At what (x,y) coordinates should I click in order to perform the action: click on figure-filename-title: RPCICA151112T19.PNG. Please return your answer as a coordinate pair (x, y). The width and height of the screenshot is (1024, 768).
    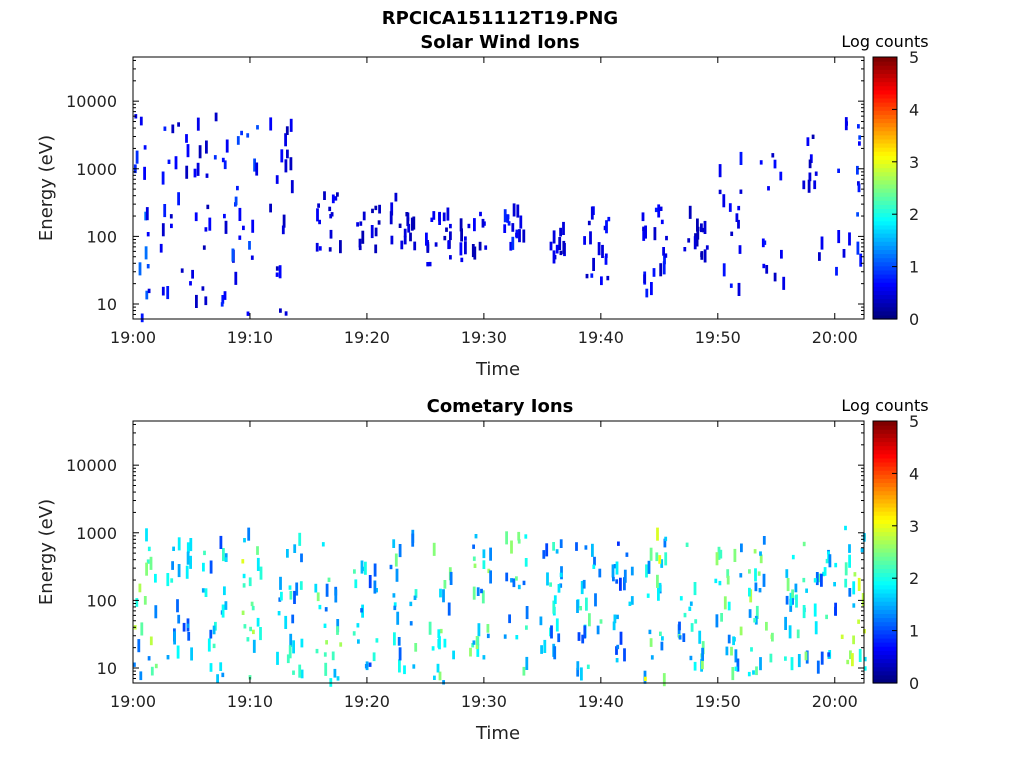
    Looking at the image, I should click on (500, 18).